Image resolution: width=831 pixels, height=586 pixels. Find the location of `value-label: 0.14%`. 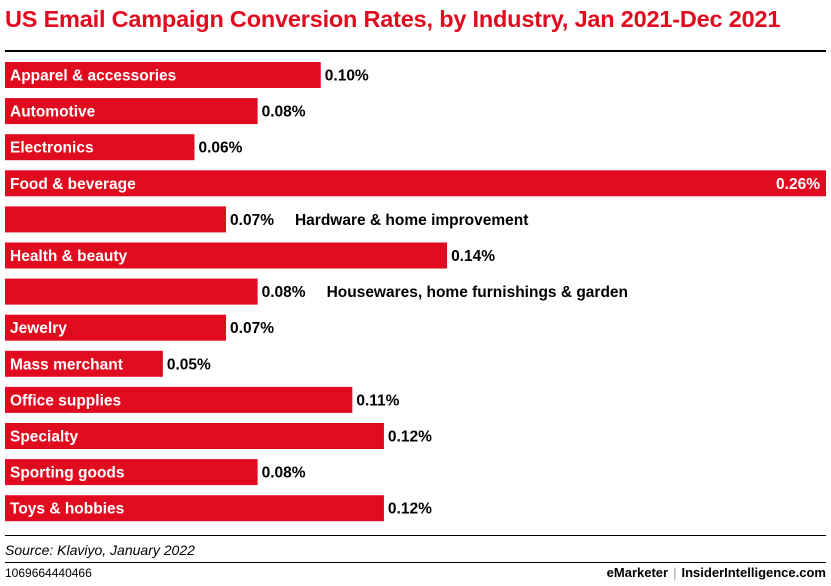

value-label: 0.14% is located at coordinates (473, 256).